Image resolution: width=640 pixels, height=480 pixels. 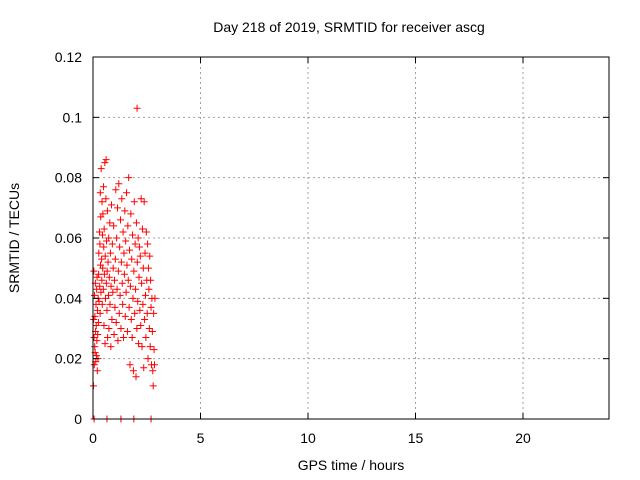 I want to click on y-tick-label: 0.08, so click(x=68, y=178).